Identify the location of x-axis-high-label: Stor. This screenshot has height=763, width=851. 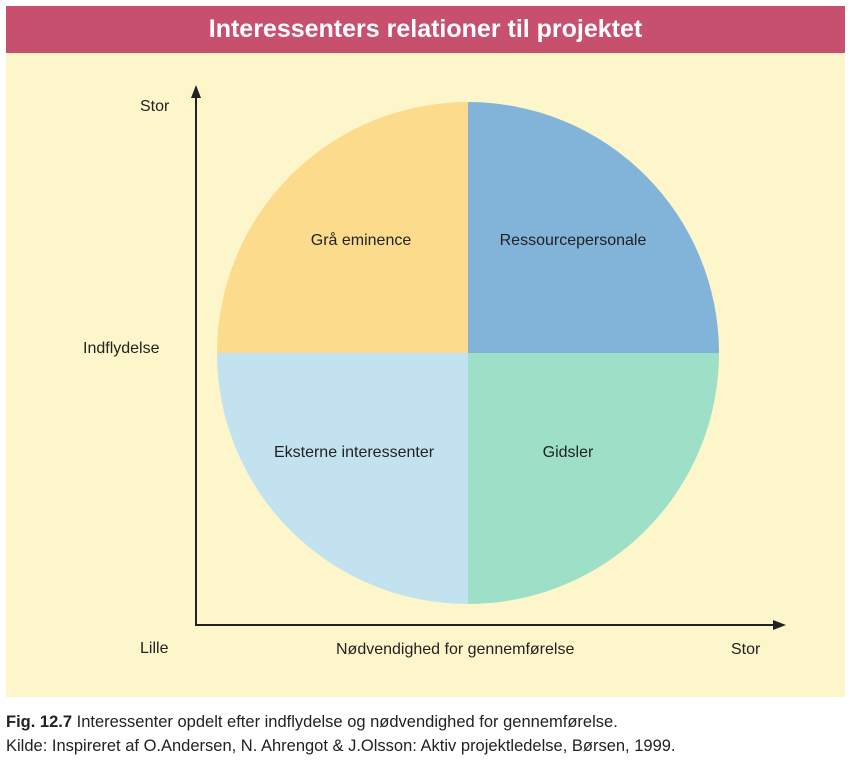
(746, 649).